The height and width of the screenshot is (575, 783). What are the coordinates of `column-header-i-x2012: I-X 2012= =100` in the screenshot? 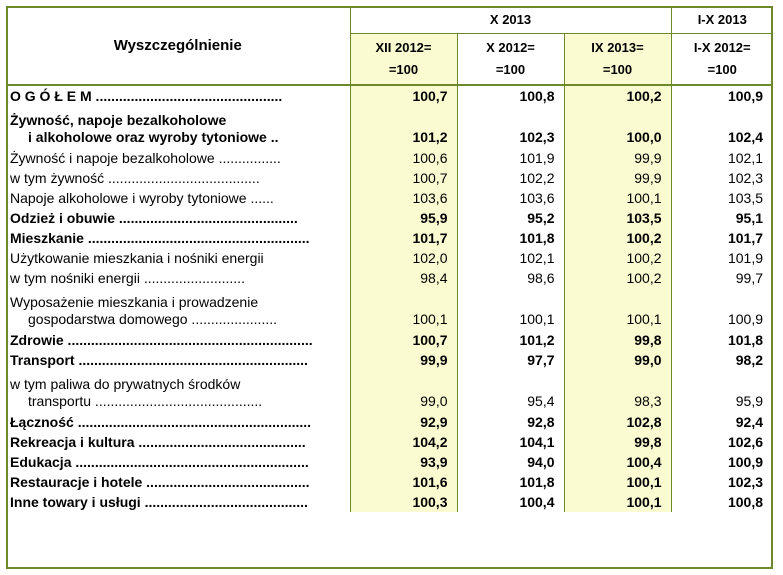 It's located at (722, 59).